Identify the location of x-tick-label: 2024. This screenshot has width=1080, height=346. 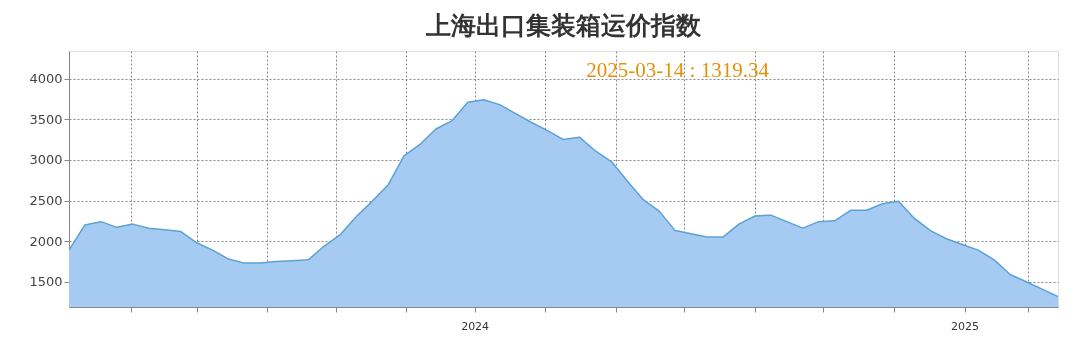
(475, 326).